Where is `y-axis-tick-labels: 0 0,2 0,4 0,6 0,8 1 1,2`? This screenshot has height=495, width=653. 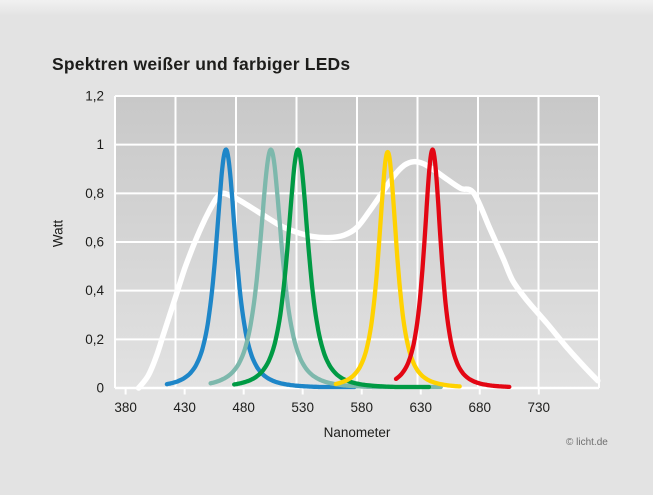
y-axis-tick-labels: 0 0,2 0,4 0,6 0,8 1 1,2 is located at coordinates (94, 242).